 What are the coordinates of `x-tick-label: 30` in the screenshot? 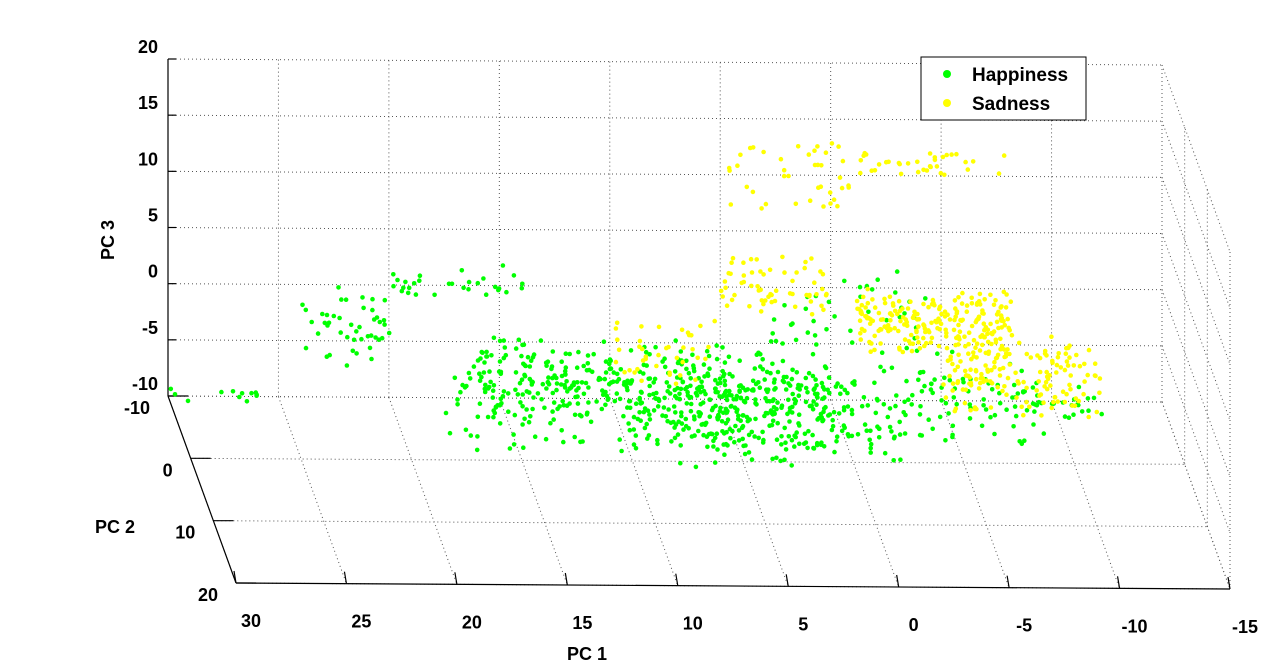 It's located at (251, 621).